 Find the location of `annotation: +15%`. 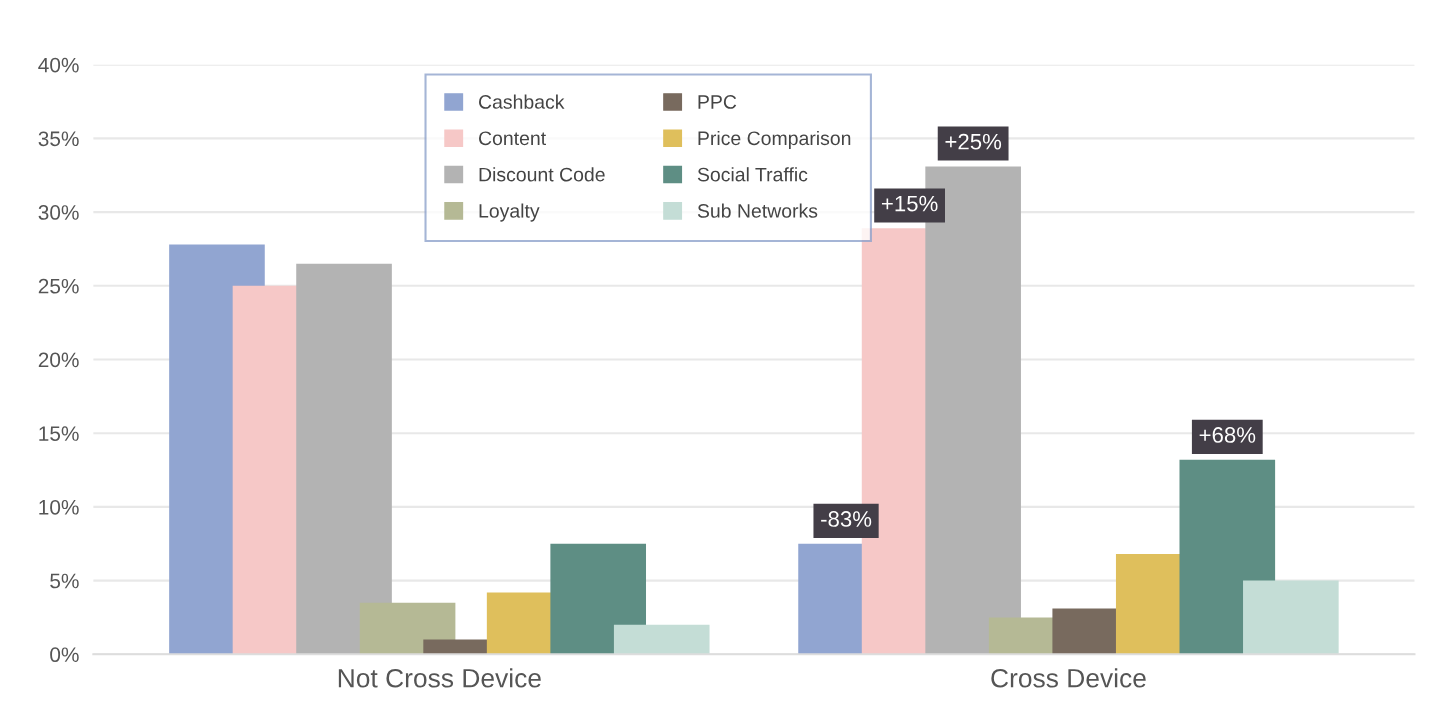

annotation: +15% is located at coordinates (909, 203).